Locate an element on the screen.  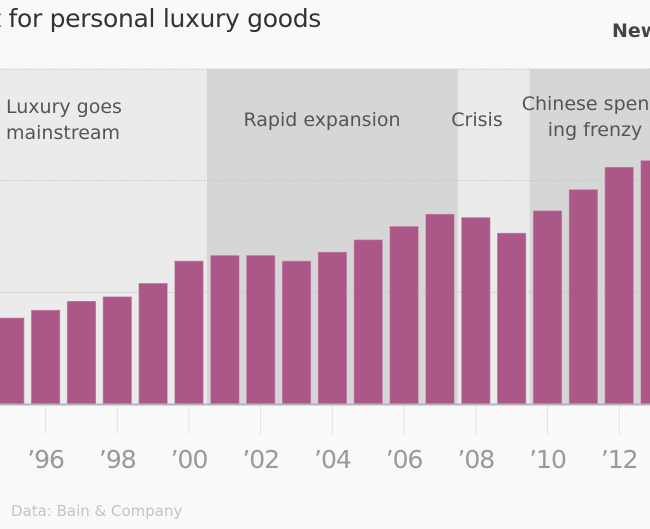
x-tick-label-1998: ’98 is located at coordinates (117, 459).